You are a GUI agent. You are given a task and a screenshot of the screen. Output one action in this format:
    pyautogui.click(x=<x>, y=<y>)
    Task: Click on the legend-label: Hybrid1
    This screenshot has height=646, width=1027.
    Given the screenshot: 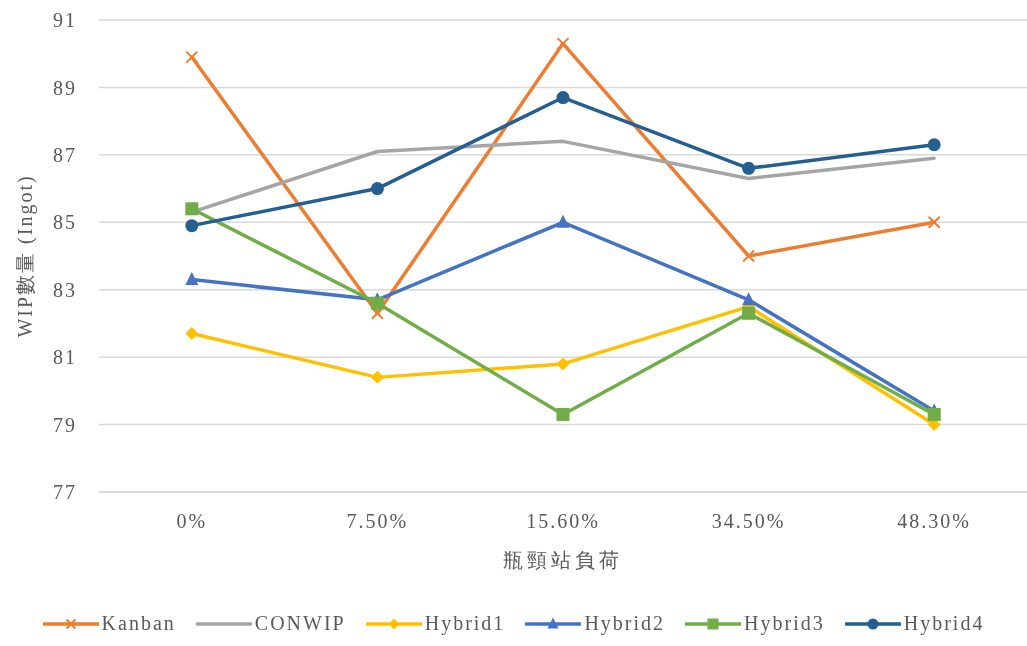 What is the action you would take?
    pyautogui.click(x=465, y=623)
    